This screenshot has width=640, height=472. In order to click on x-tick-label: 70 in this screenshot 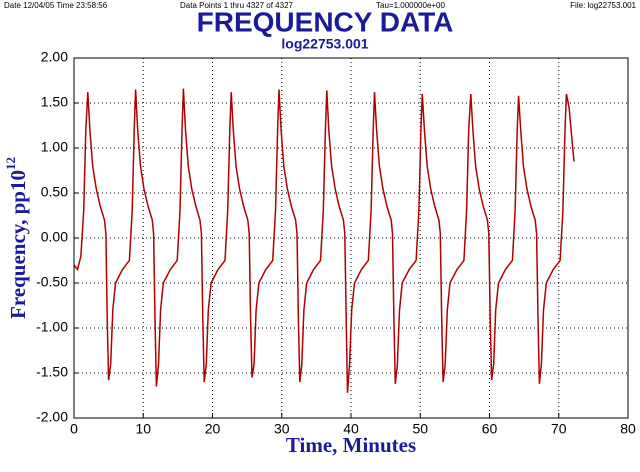, I will do `click(559, 429)`.